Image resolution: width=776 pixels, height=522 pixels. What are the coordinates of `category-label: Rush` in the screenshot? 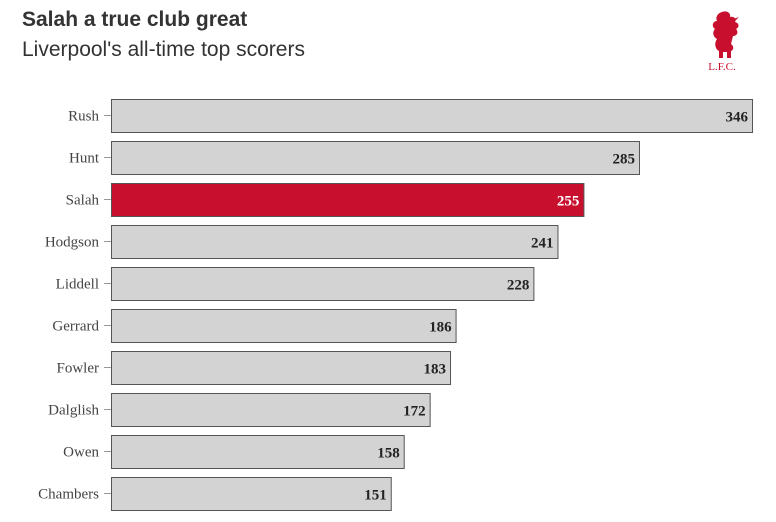 It's located at (83, 117).